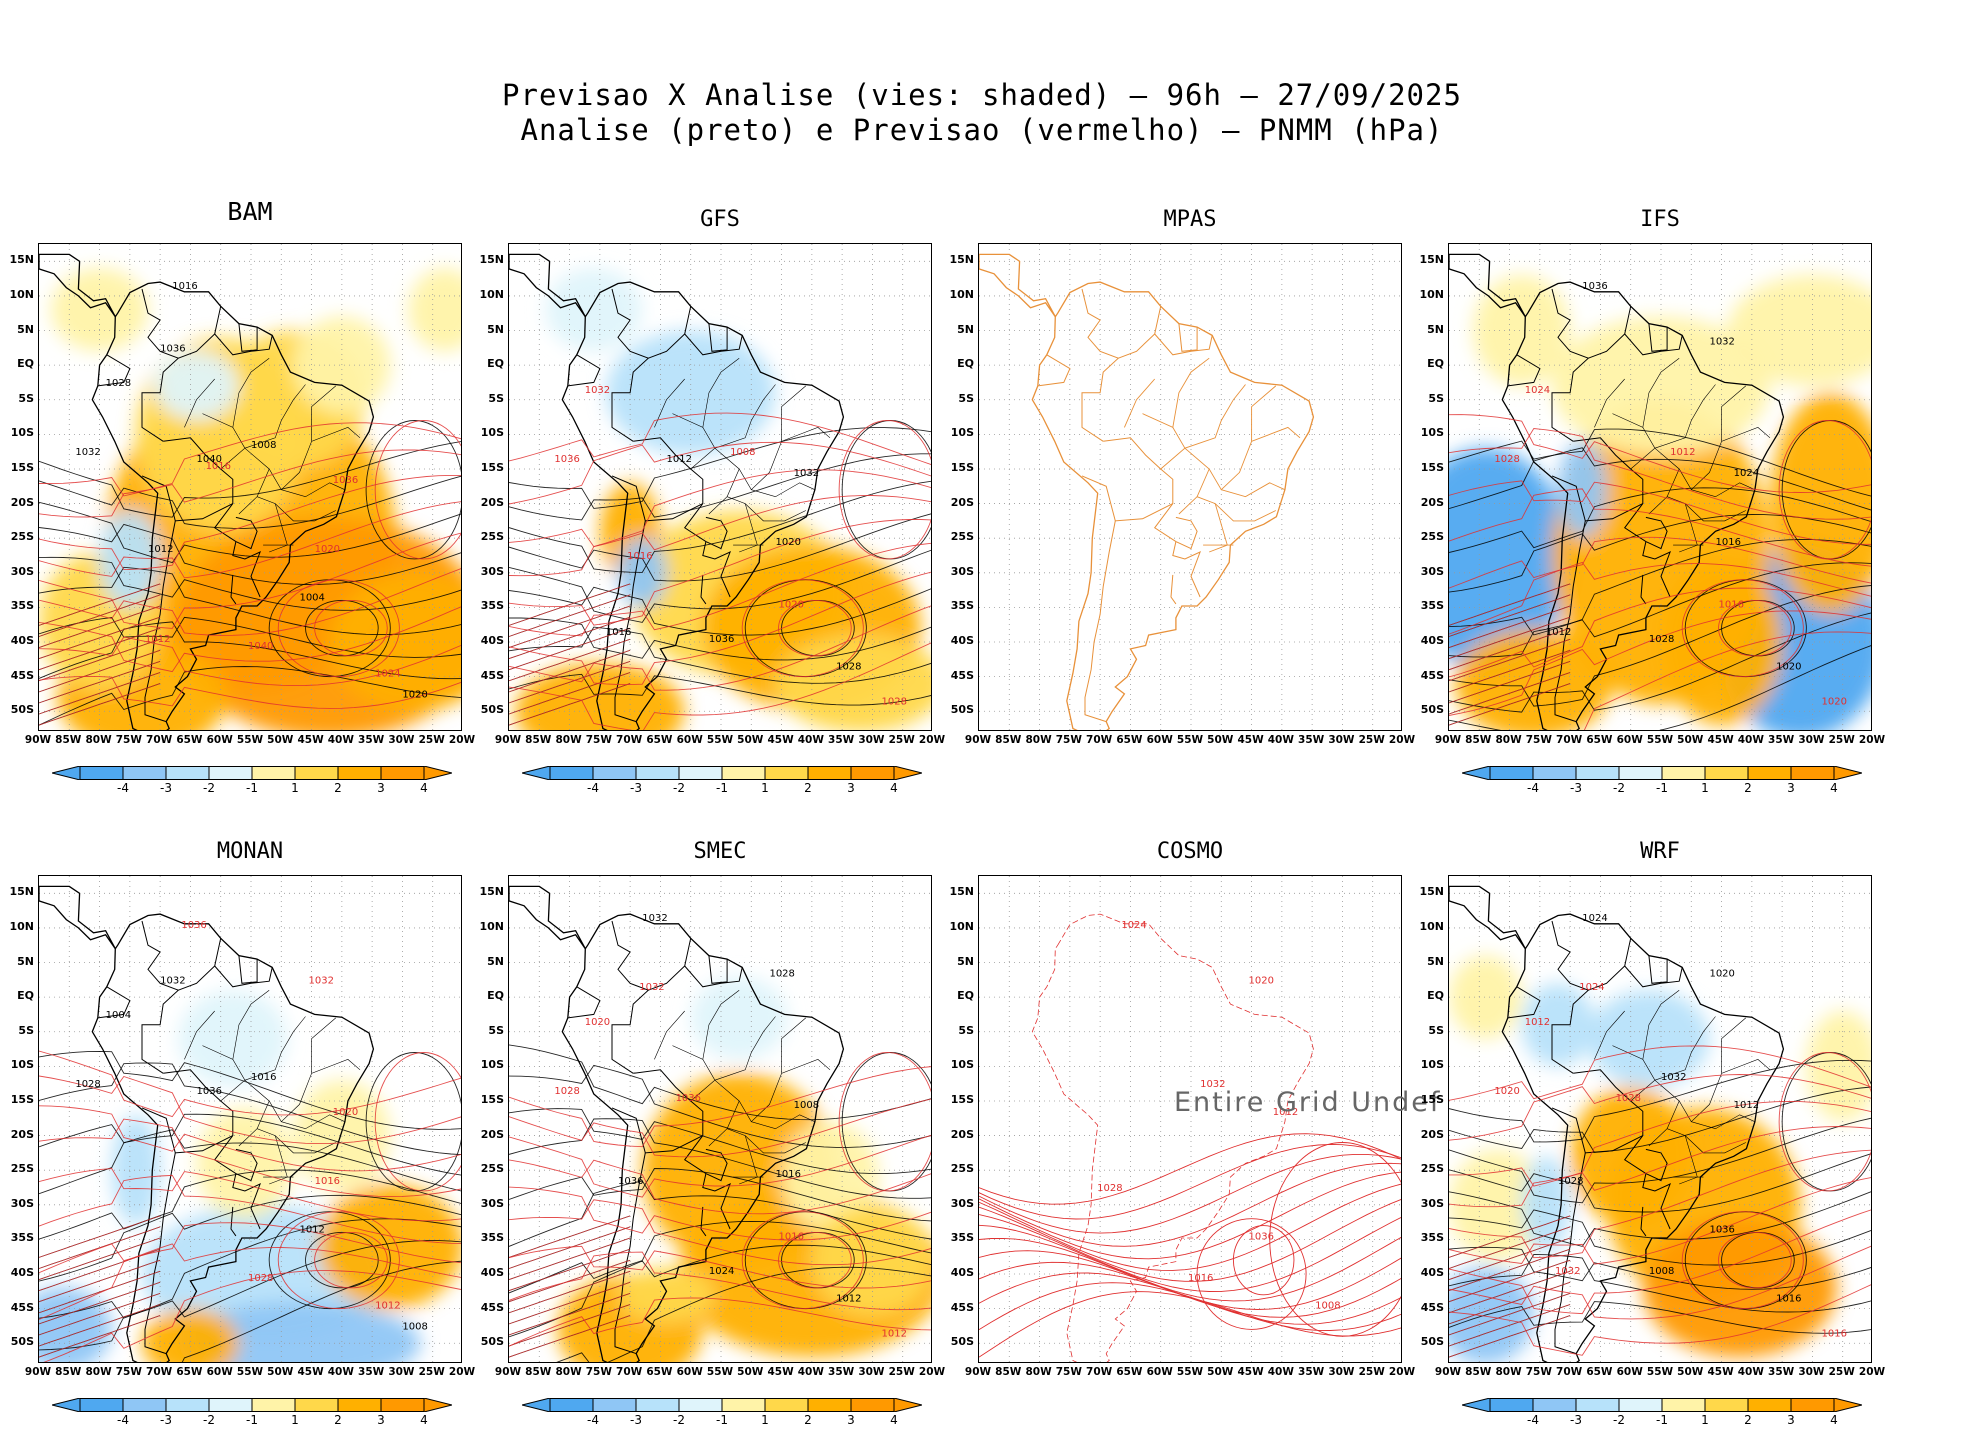 The width and height of the screenshot is (1964, 1436). I want to click on lon-tick-label: 20W, so click(462, 1372).